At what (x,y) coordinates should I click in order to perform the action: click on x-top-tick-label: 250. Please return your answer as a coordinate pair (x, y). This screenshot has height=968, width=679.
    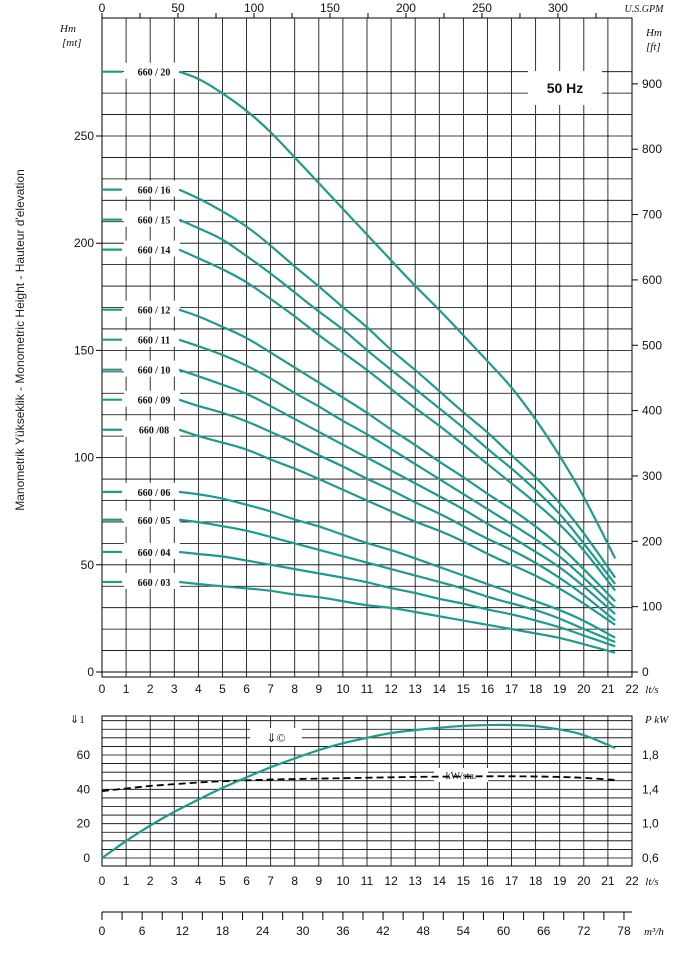
    Looking at the image, I should click on (482, 8).